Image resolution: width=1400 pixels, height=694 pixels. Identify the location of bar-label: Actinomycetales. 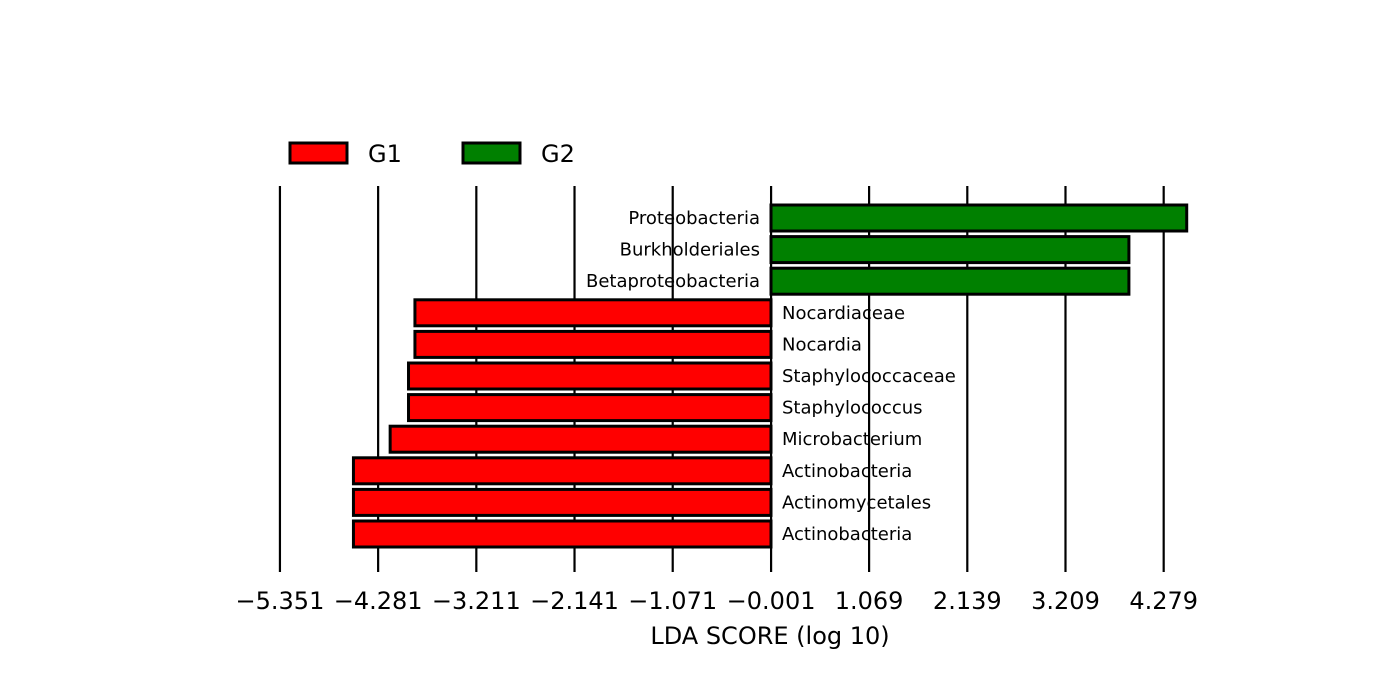
(856, 502).